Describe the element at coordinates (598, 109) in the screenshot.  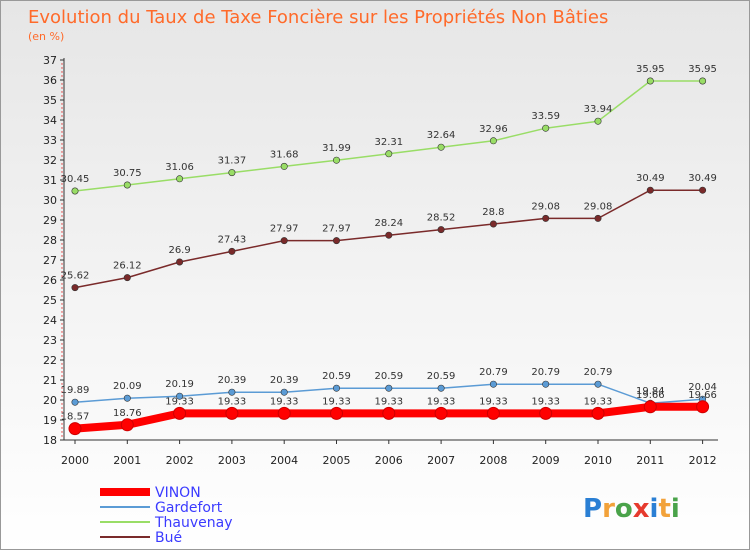
I see `data-label-thauvenay: 33.94` at that location.